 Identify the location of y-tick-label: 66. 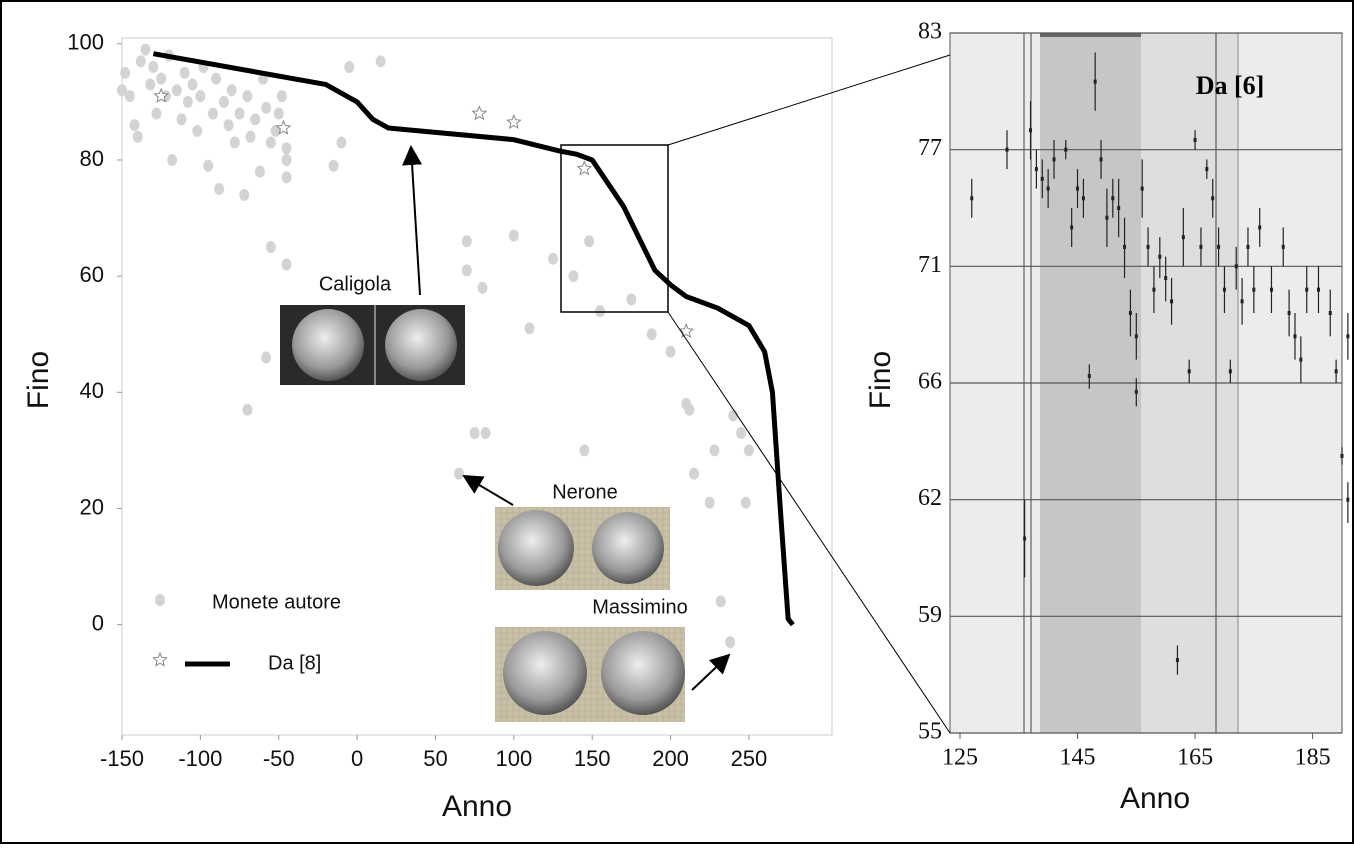
(930, 382).